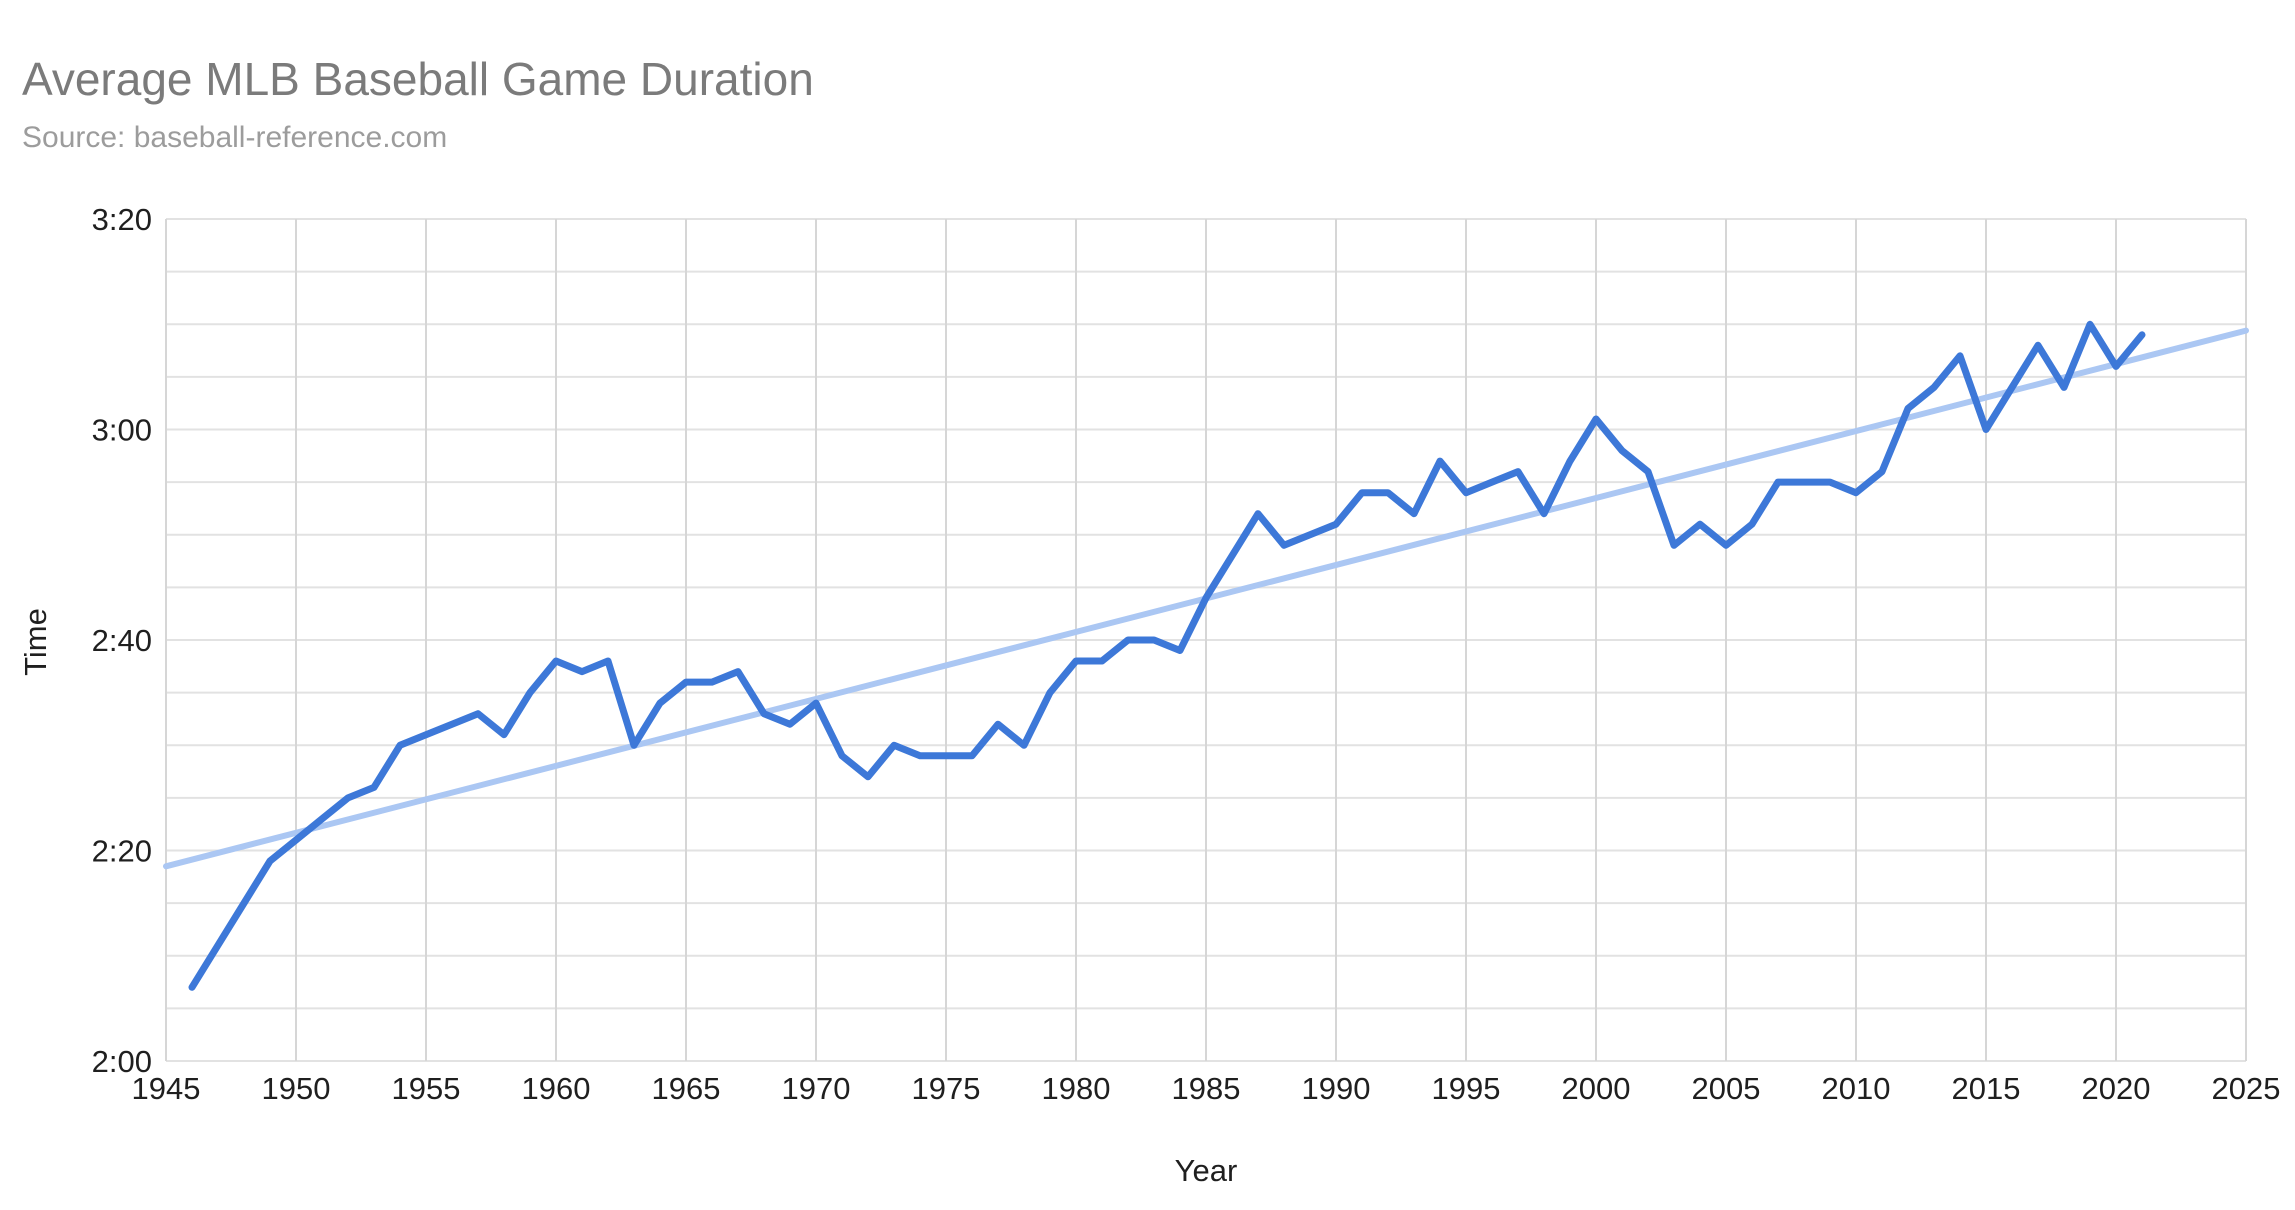 This screenshot has width=2295, height=1210. I want to click on x-tick-label: 1990, so click(1336, 1088).